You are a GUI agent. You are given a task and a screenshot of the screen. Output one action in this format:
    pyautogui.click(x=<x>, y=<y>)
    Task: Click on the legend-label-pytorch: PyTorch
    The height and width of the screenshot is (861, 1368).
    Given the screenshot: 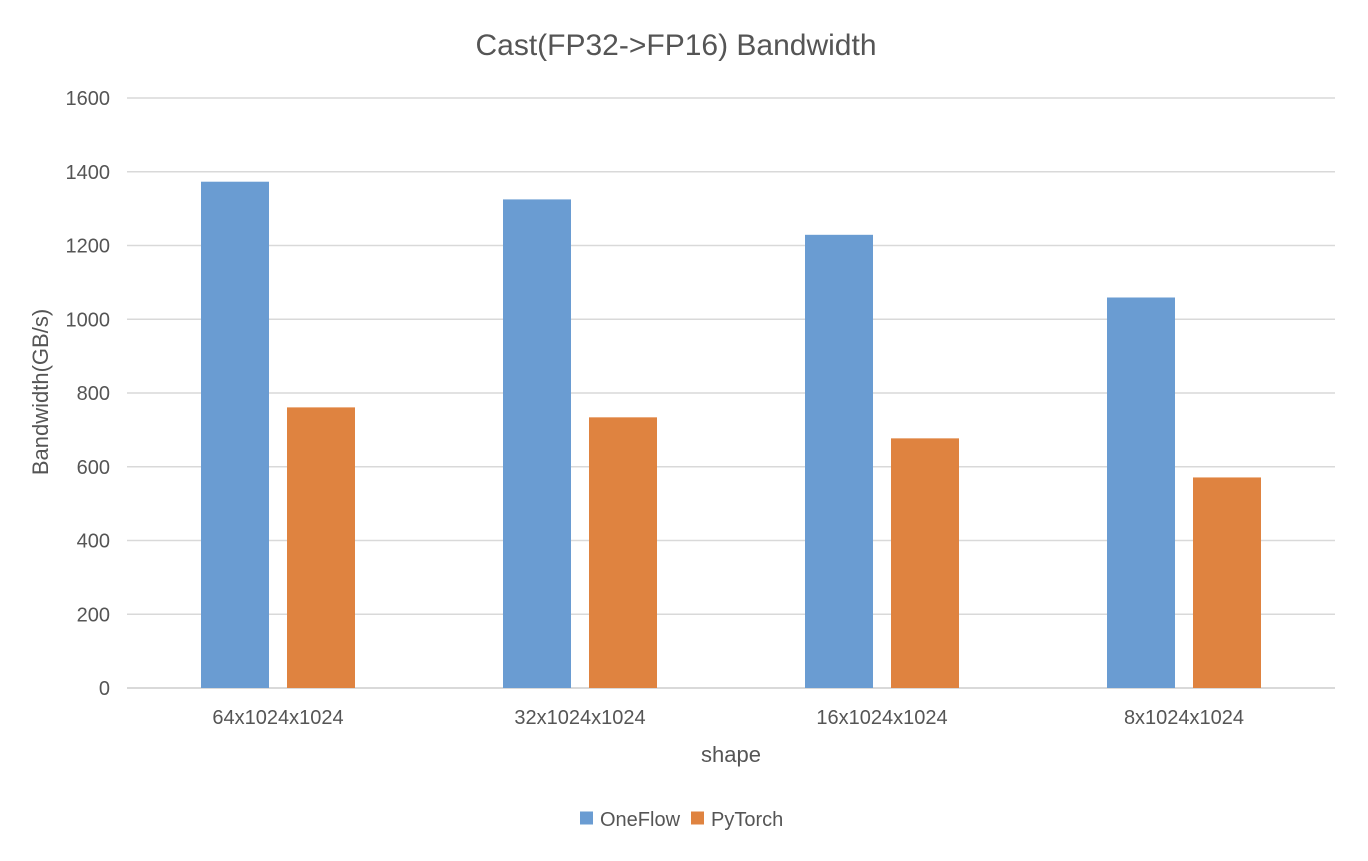 What is the action you would take?
    pyautogui.click(x=747, y=820)
    